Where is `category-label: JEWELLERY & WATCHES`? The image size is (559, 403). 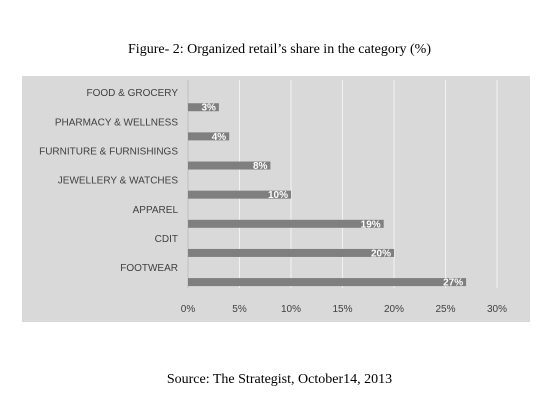 category-label: JEWELLERY & WATCHES is located at coordinates (118, 181).